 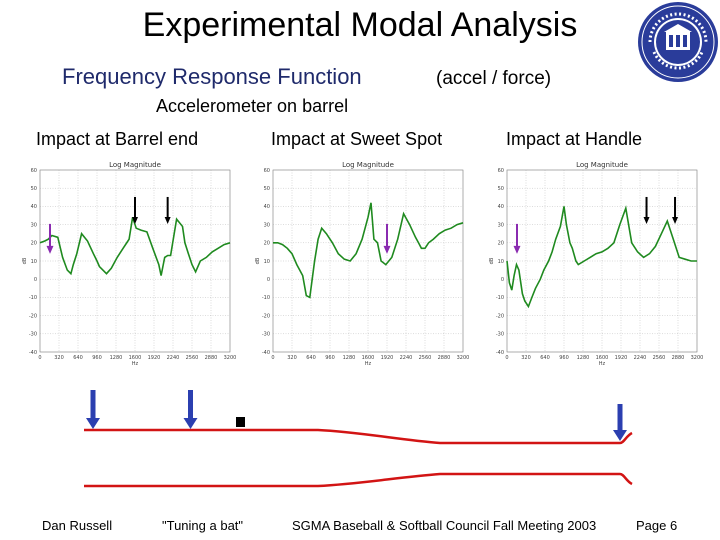 I want to click on accelerometer-marker, so click(x=240, y=422).